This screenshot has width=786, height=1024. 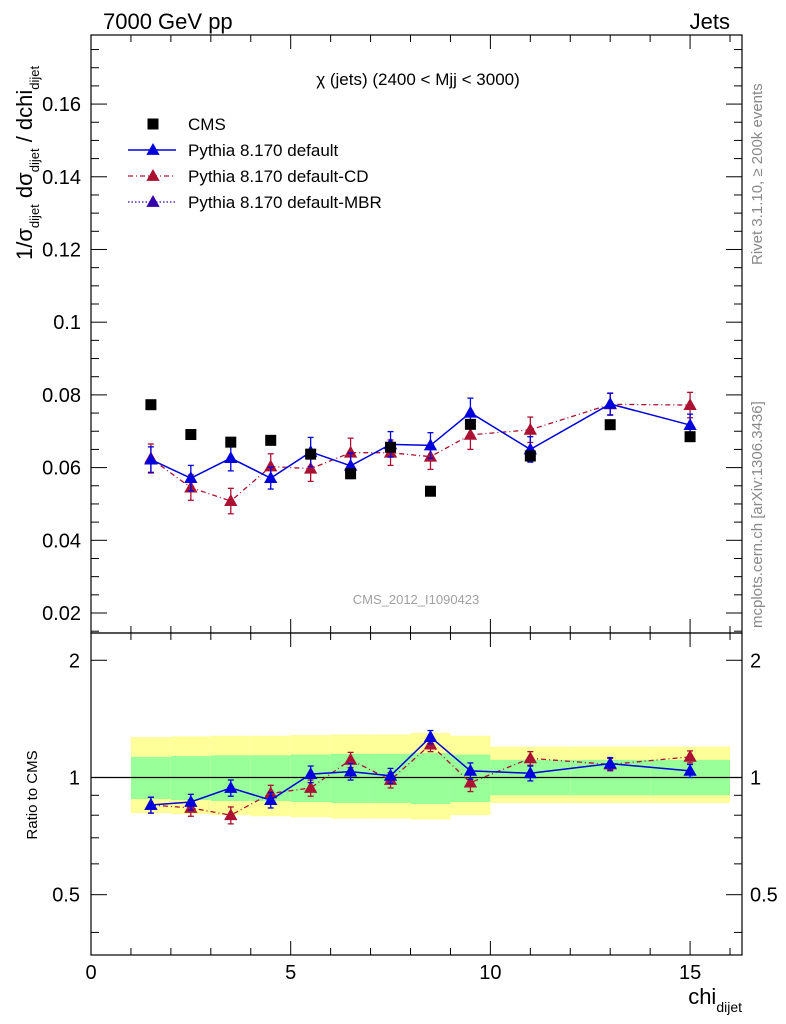 What do you see at coordinates (153, 124) in the screenshot?
I see `legend-marker-cms` at bounding box center [153, 124].